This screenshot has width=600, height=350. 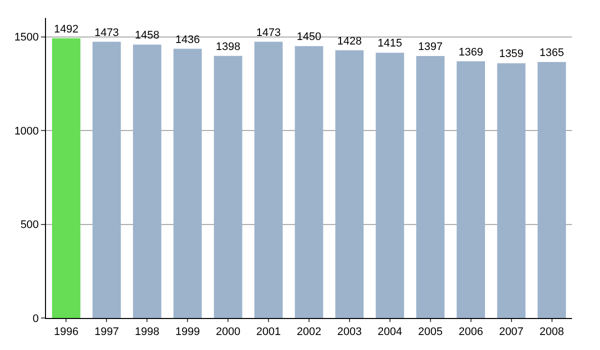 What do you see at coordinates (66, 29) in the screenshot?
I see `data-label: 1492` at bounding box center [66, 29].